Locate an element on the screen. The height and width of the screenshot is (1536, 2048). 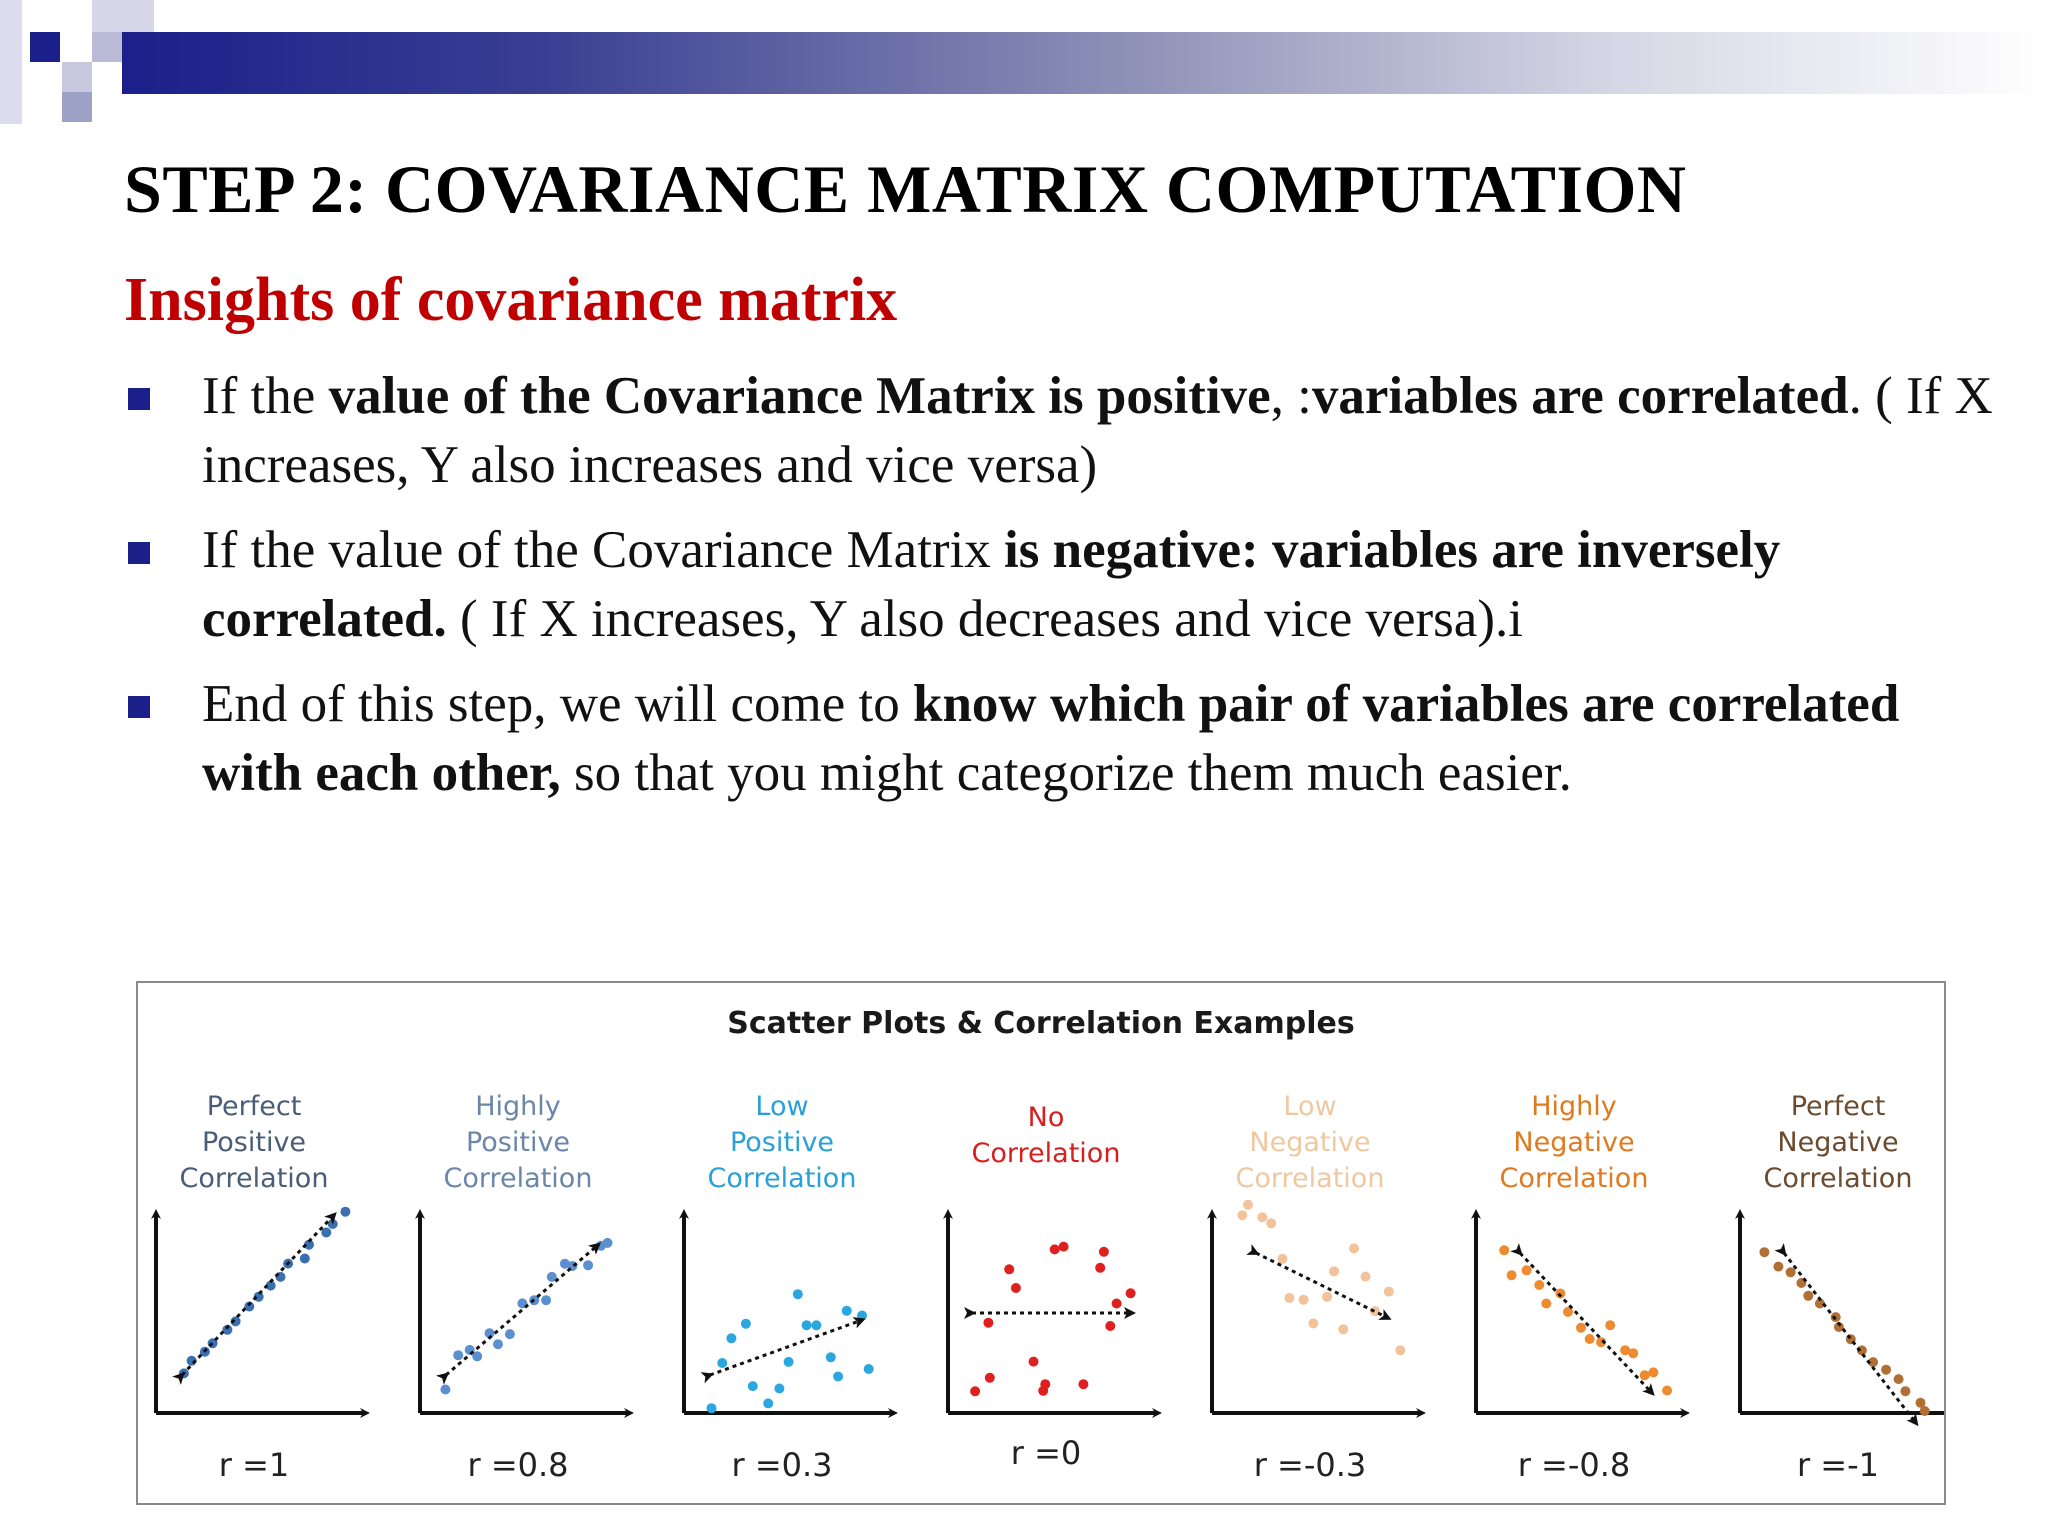
scatter-panel: Highly Positive Correlation r =0.8 is located at coordinates (524, 1287).